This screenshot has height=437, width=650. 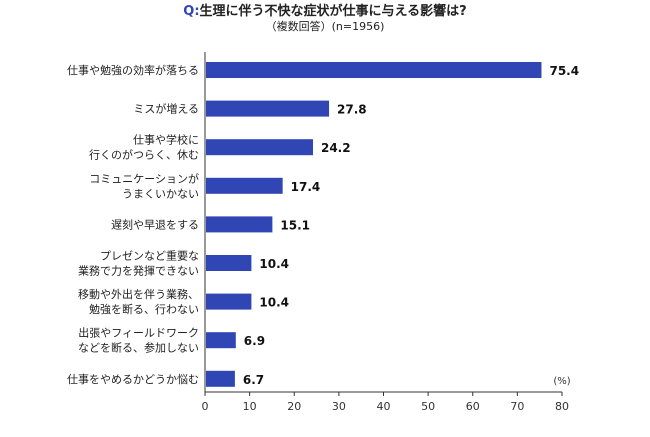 I want to click on value-label: 75.4, so click(x=564, y=71).